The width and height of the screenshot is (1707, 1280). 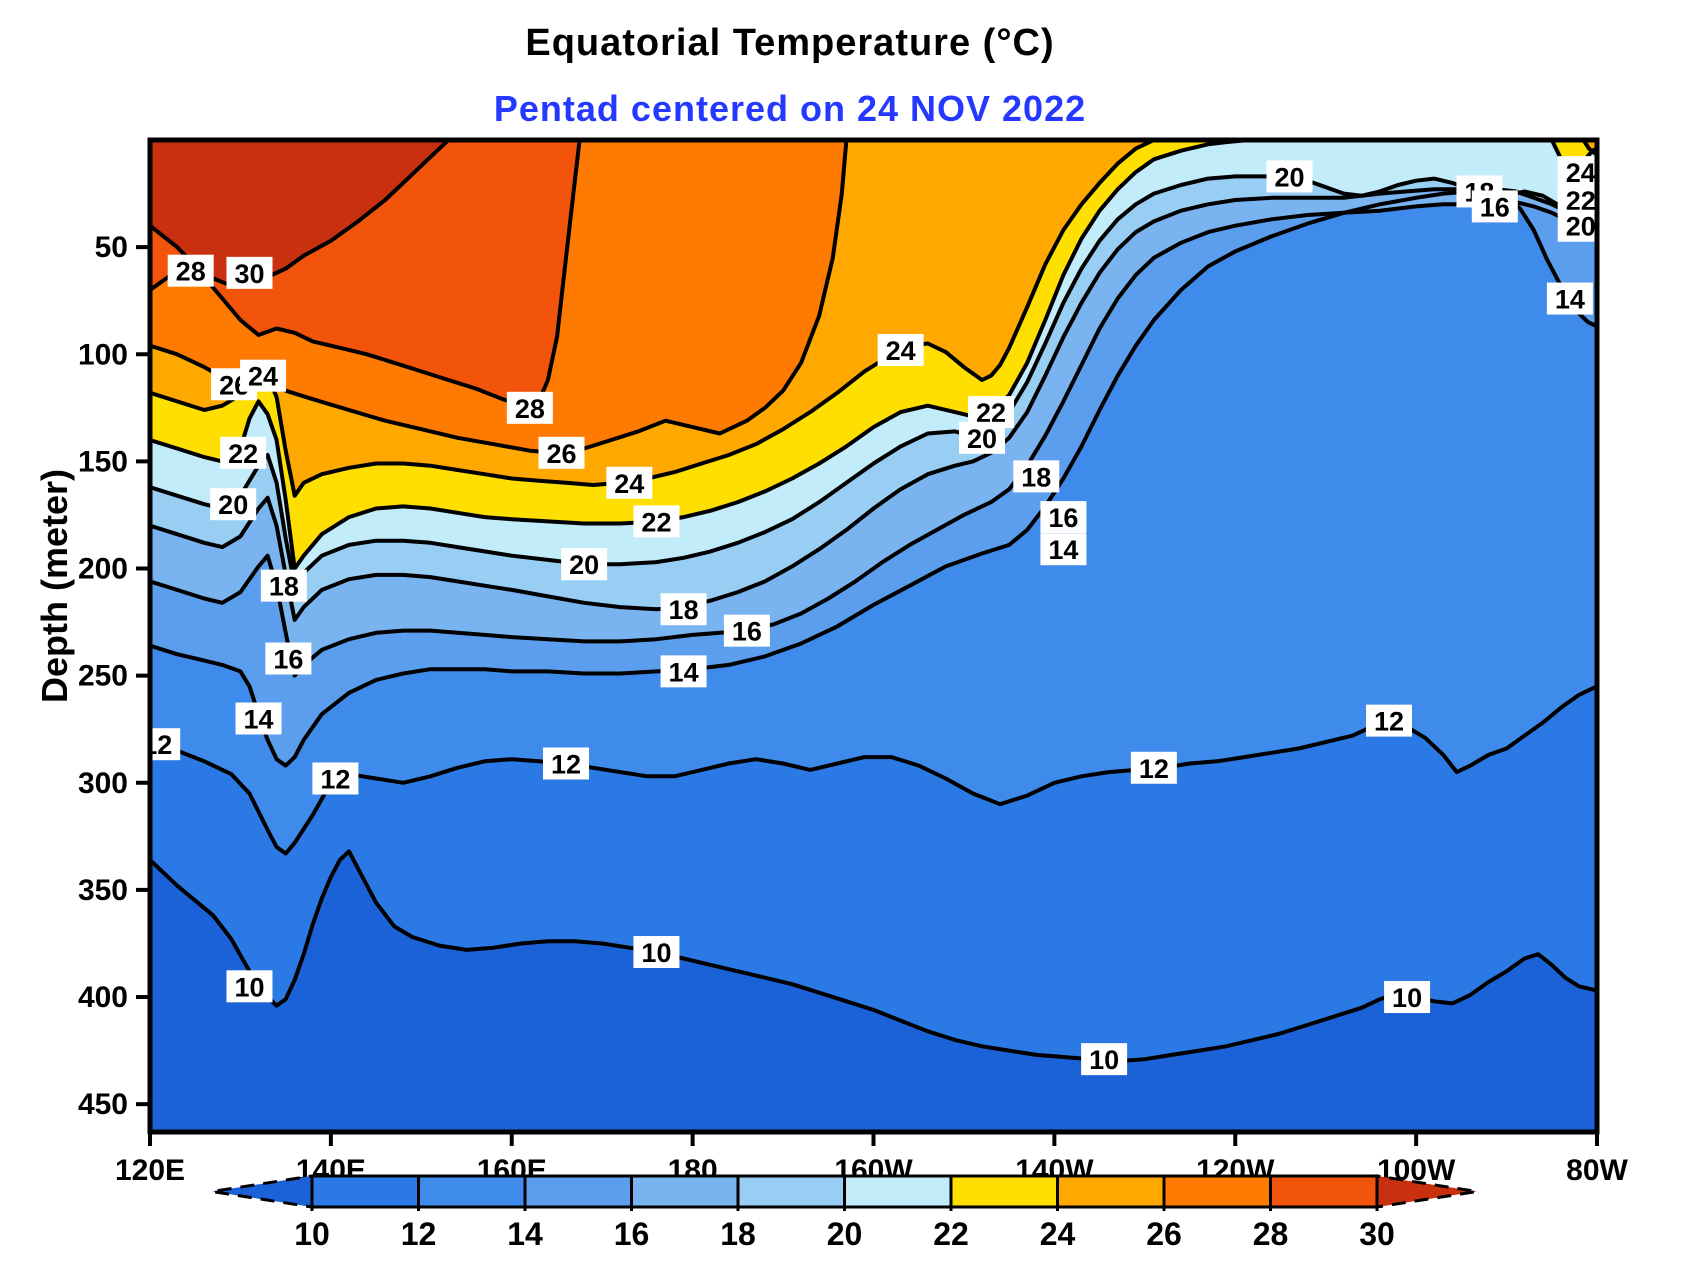 I want to click on colorbar-tick-label: 12, so click(x=419, y=1234).